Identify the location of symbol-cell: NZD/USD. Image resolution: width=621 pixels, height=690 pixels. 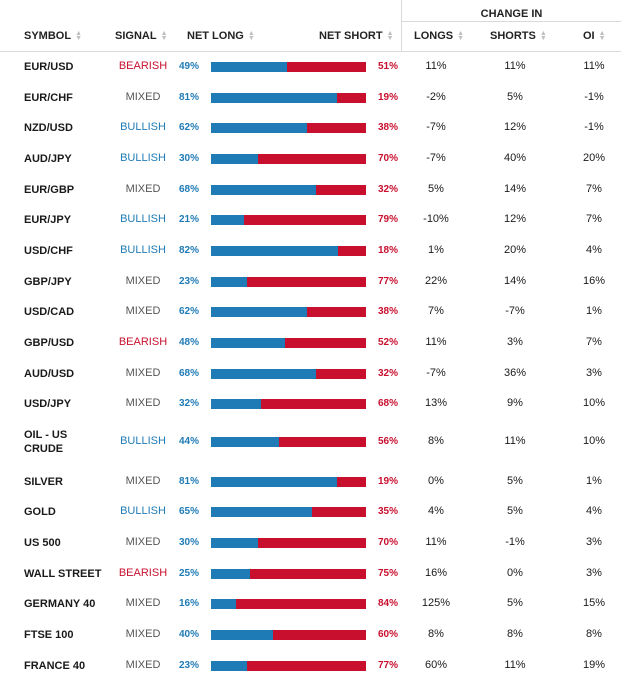
(48, 128).